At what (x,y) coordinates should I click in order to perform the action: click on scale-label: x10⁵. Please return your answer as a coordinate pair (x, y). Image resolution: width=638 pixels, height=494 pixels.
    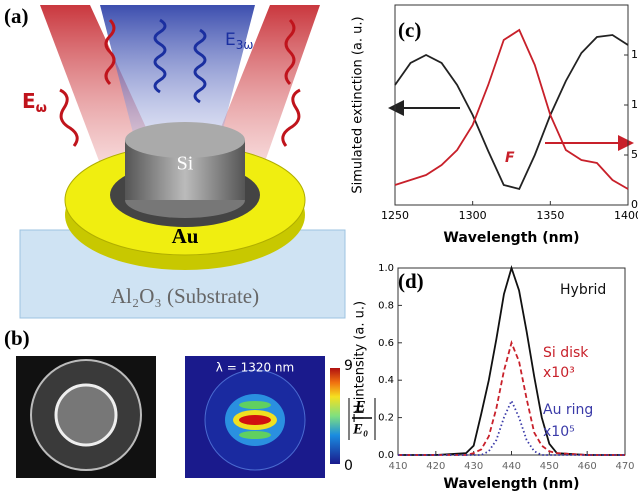
    Looking at the image, I should click on (559, 432).